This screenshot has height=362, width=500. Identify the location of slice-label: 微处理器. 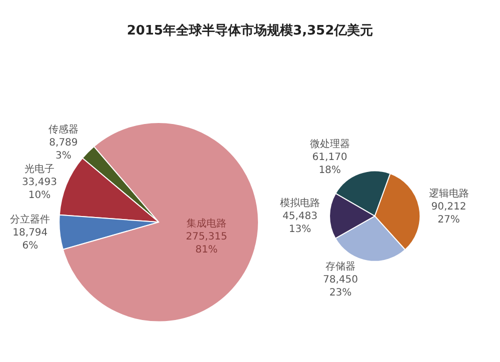
(330, 144).